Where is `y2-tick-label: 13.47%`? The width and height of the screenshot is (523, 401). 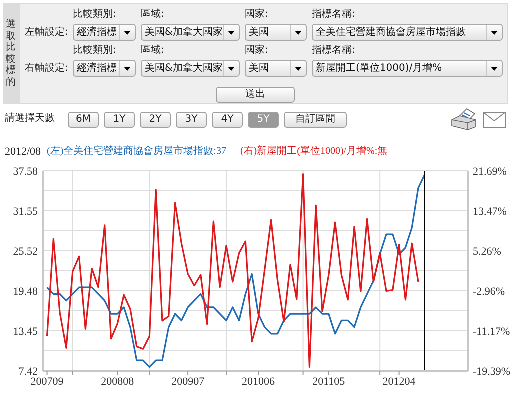
y2-tick-label: 13.47% is located at coordinates (490, 212).